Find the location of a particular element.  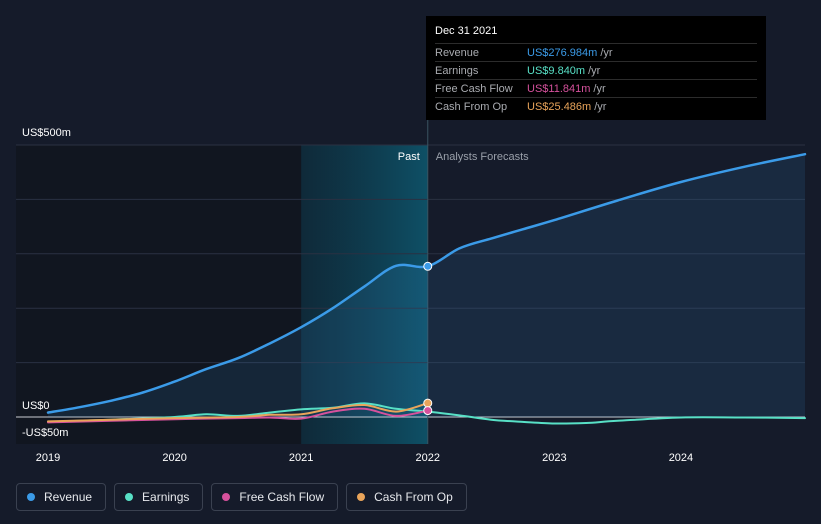

earnings-line is located at coordinates (426, 413).